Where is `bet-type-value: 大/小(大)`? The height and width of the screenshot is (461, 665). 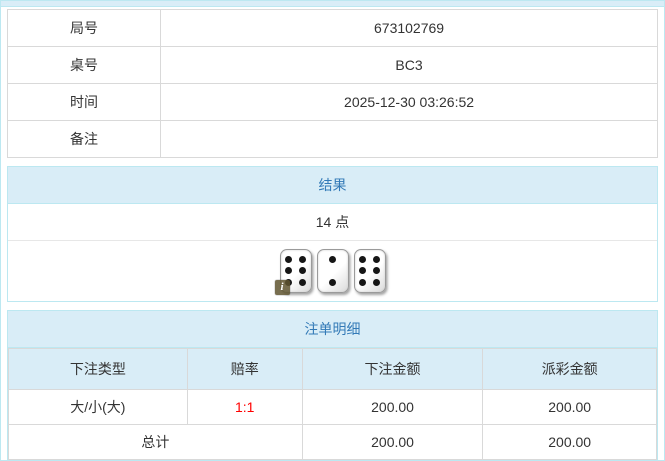 bet-type-value: 大/小(大) is located at coordinates (98, 407).